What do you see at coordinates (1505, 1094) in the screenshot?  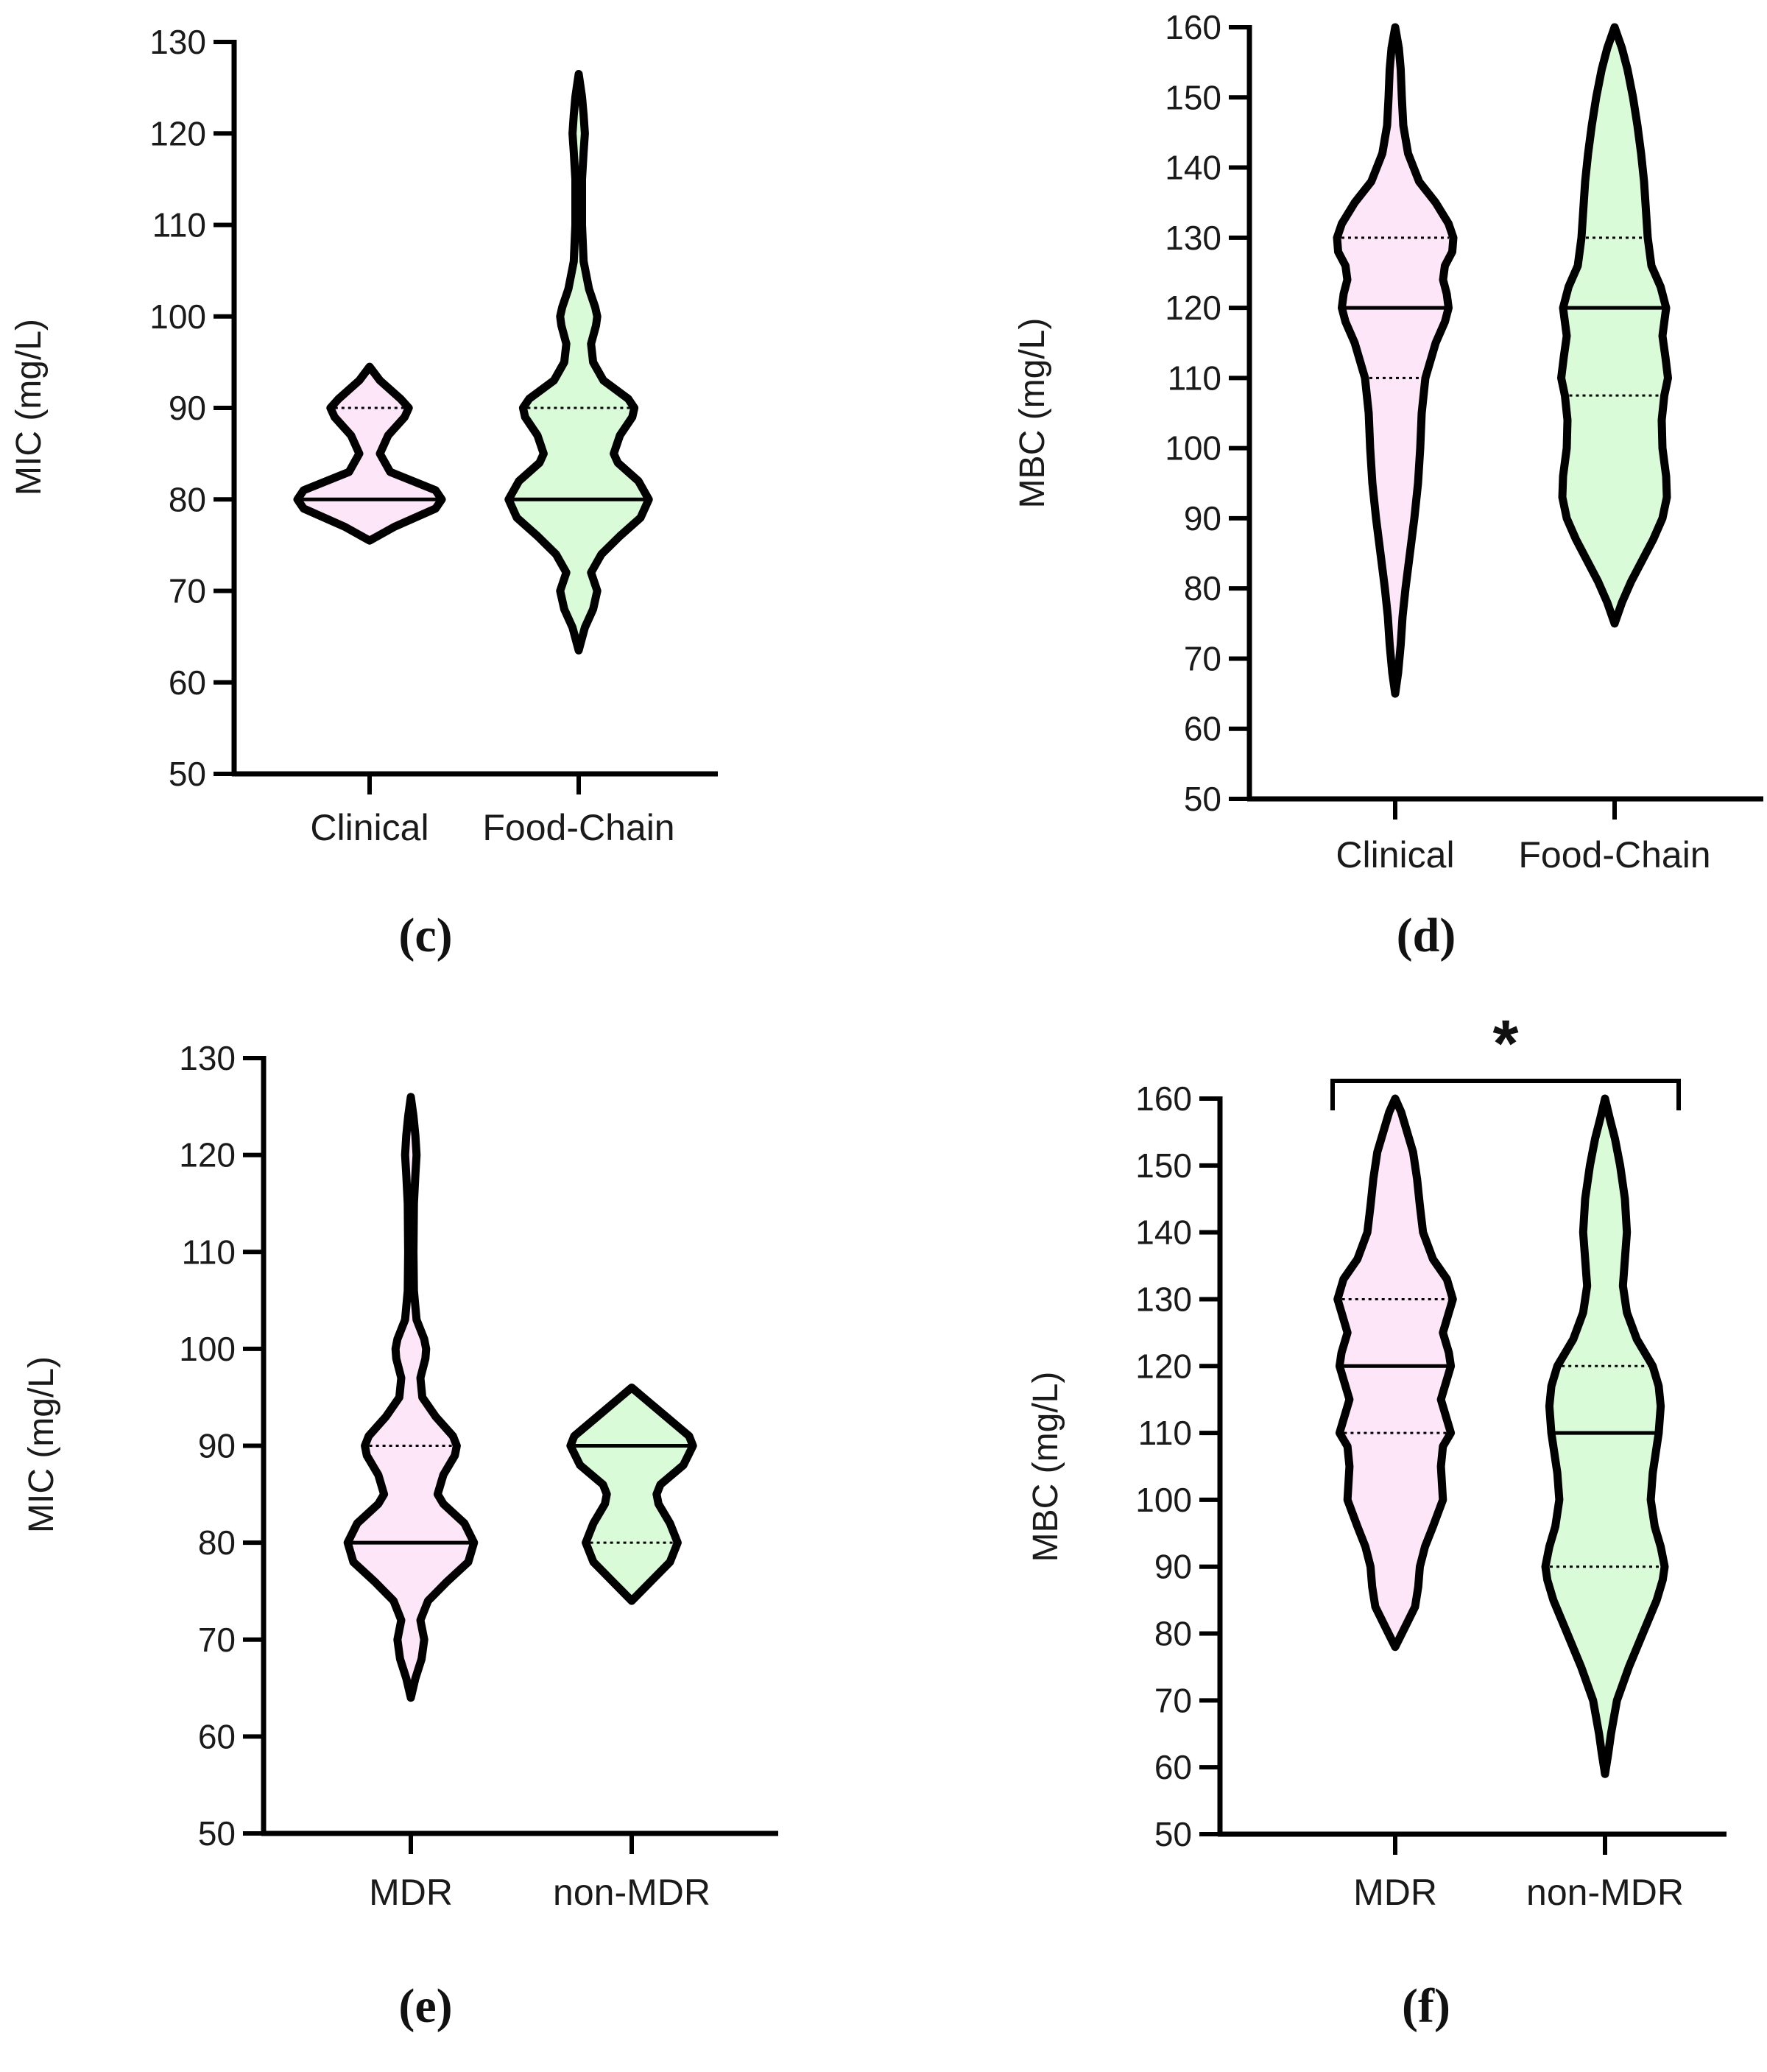 I see `significance-bracket` at bounding box center [1505, 1094].